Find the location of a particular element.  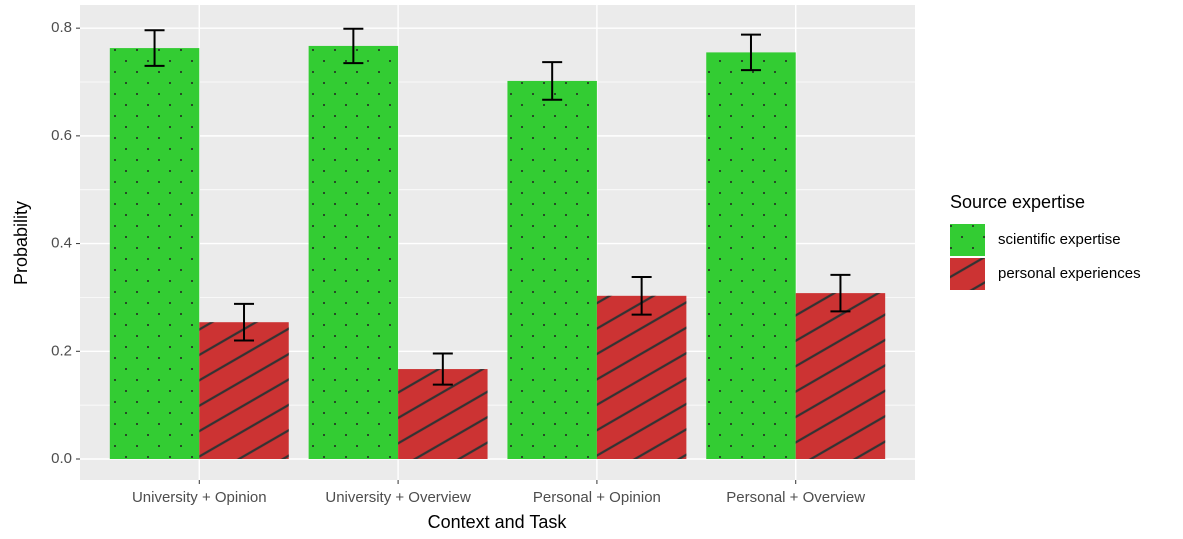

x-axis-title: Context and Task is located at coordinates (498, 522).